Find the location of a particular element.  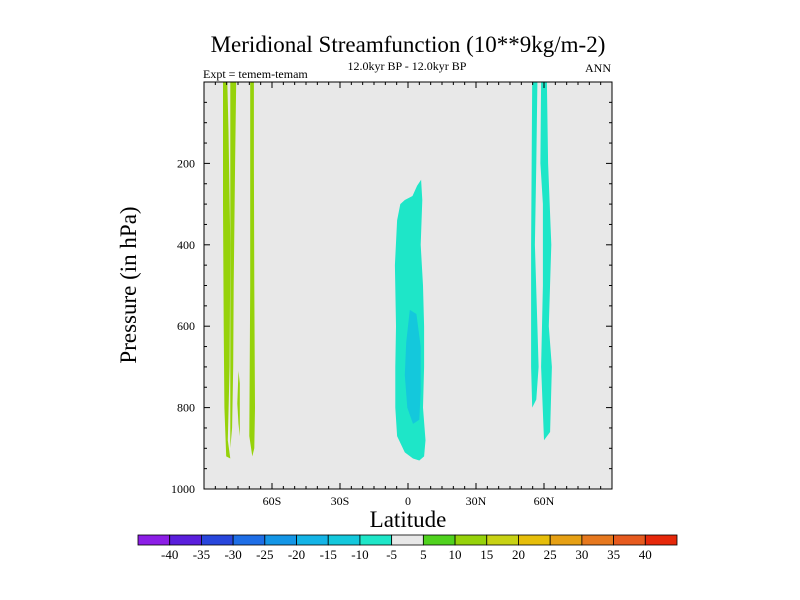

contour-sliver-75s is located at coordinates (238, 404).